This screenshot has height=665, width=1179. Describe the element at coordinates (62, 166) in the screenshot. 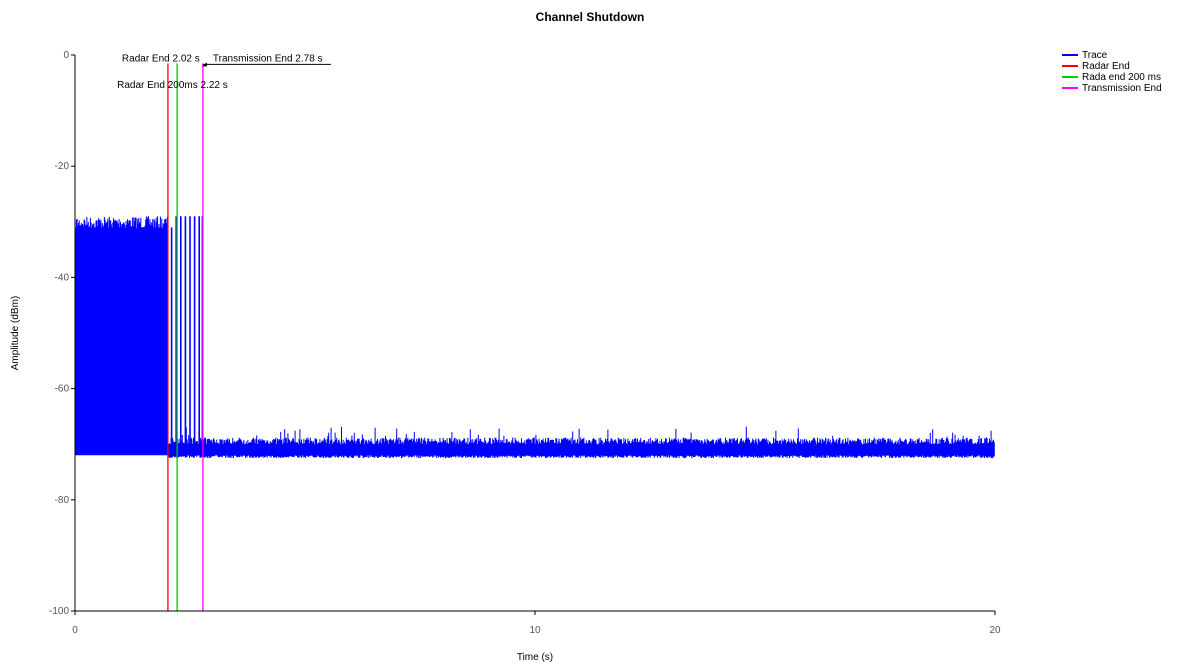

I see `y-tick-label: -20` at that location.